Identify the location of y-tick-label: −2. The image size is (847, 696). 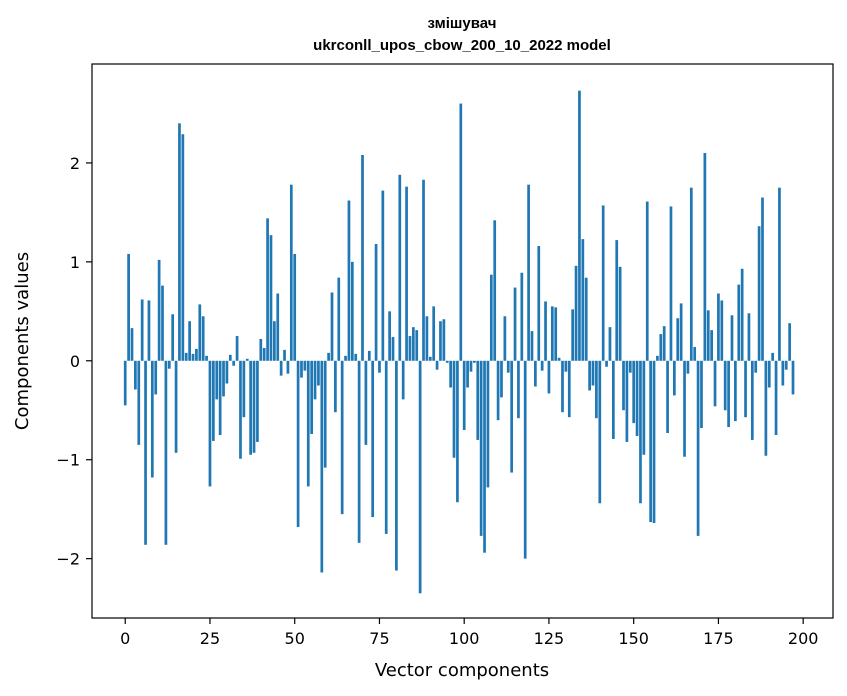
(68, 559).